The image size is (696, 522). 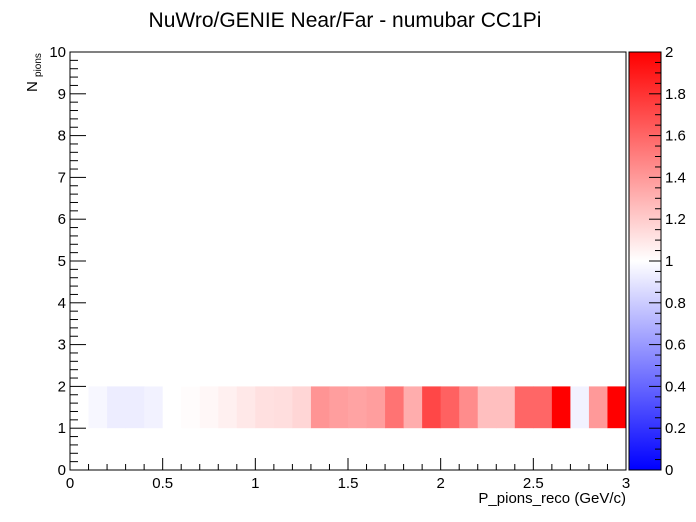 I want to click on x-tick-label: 1.5, so click(x=348, y=483).